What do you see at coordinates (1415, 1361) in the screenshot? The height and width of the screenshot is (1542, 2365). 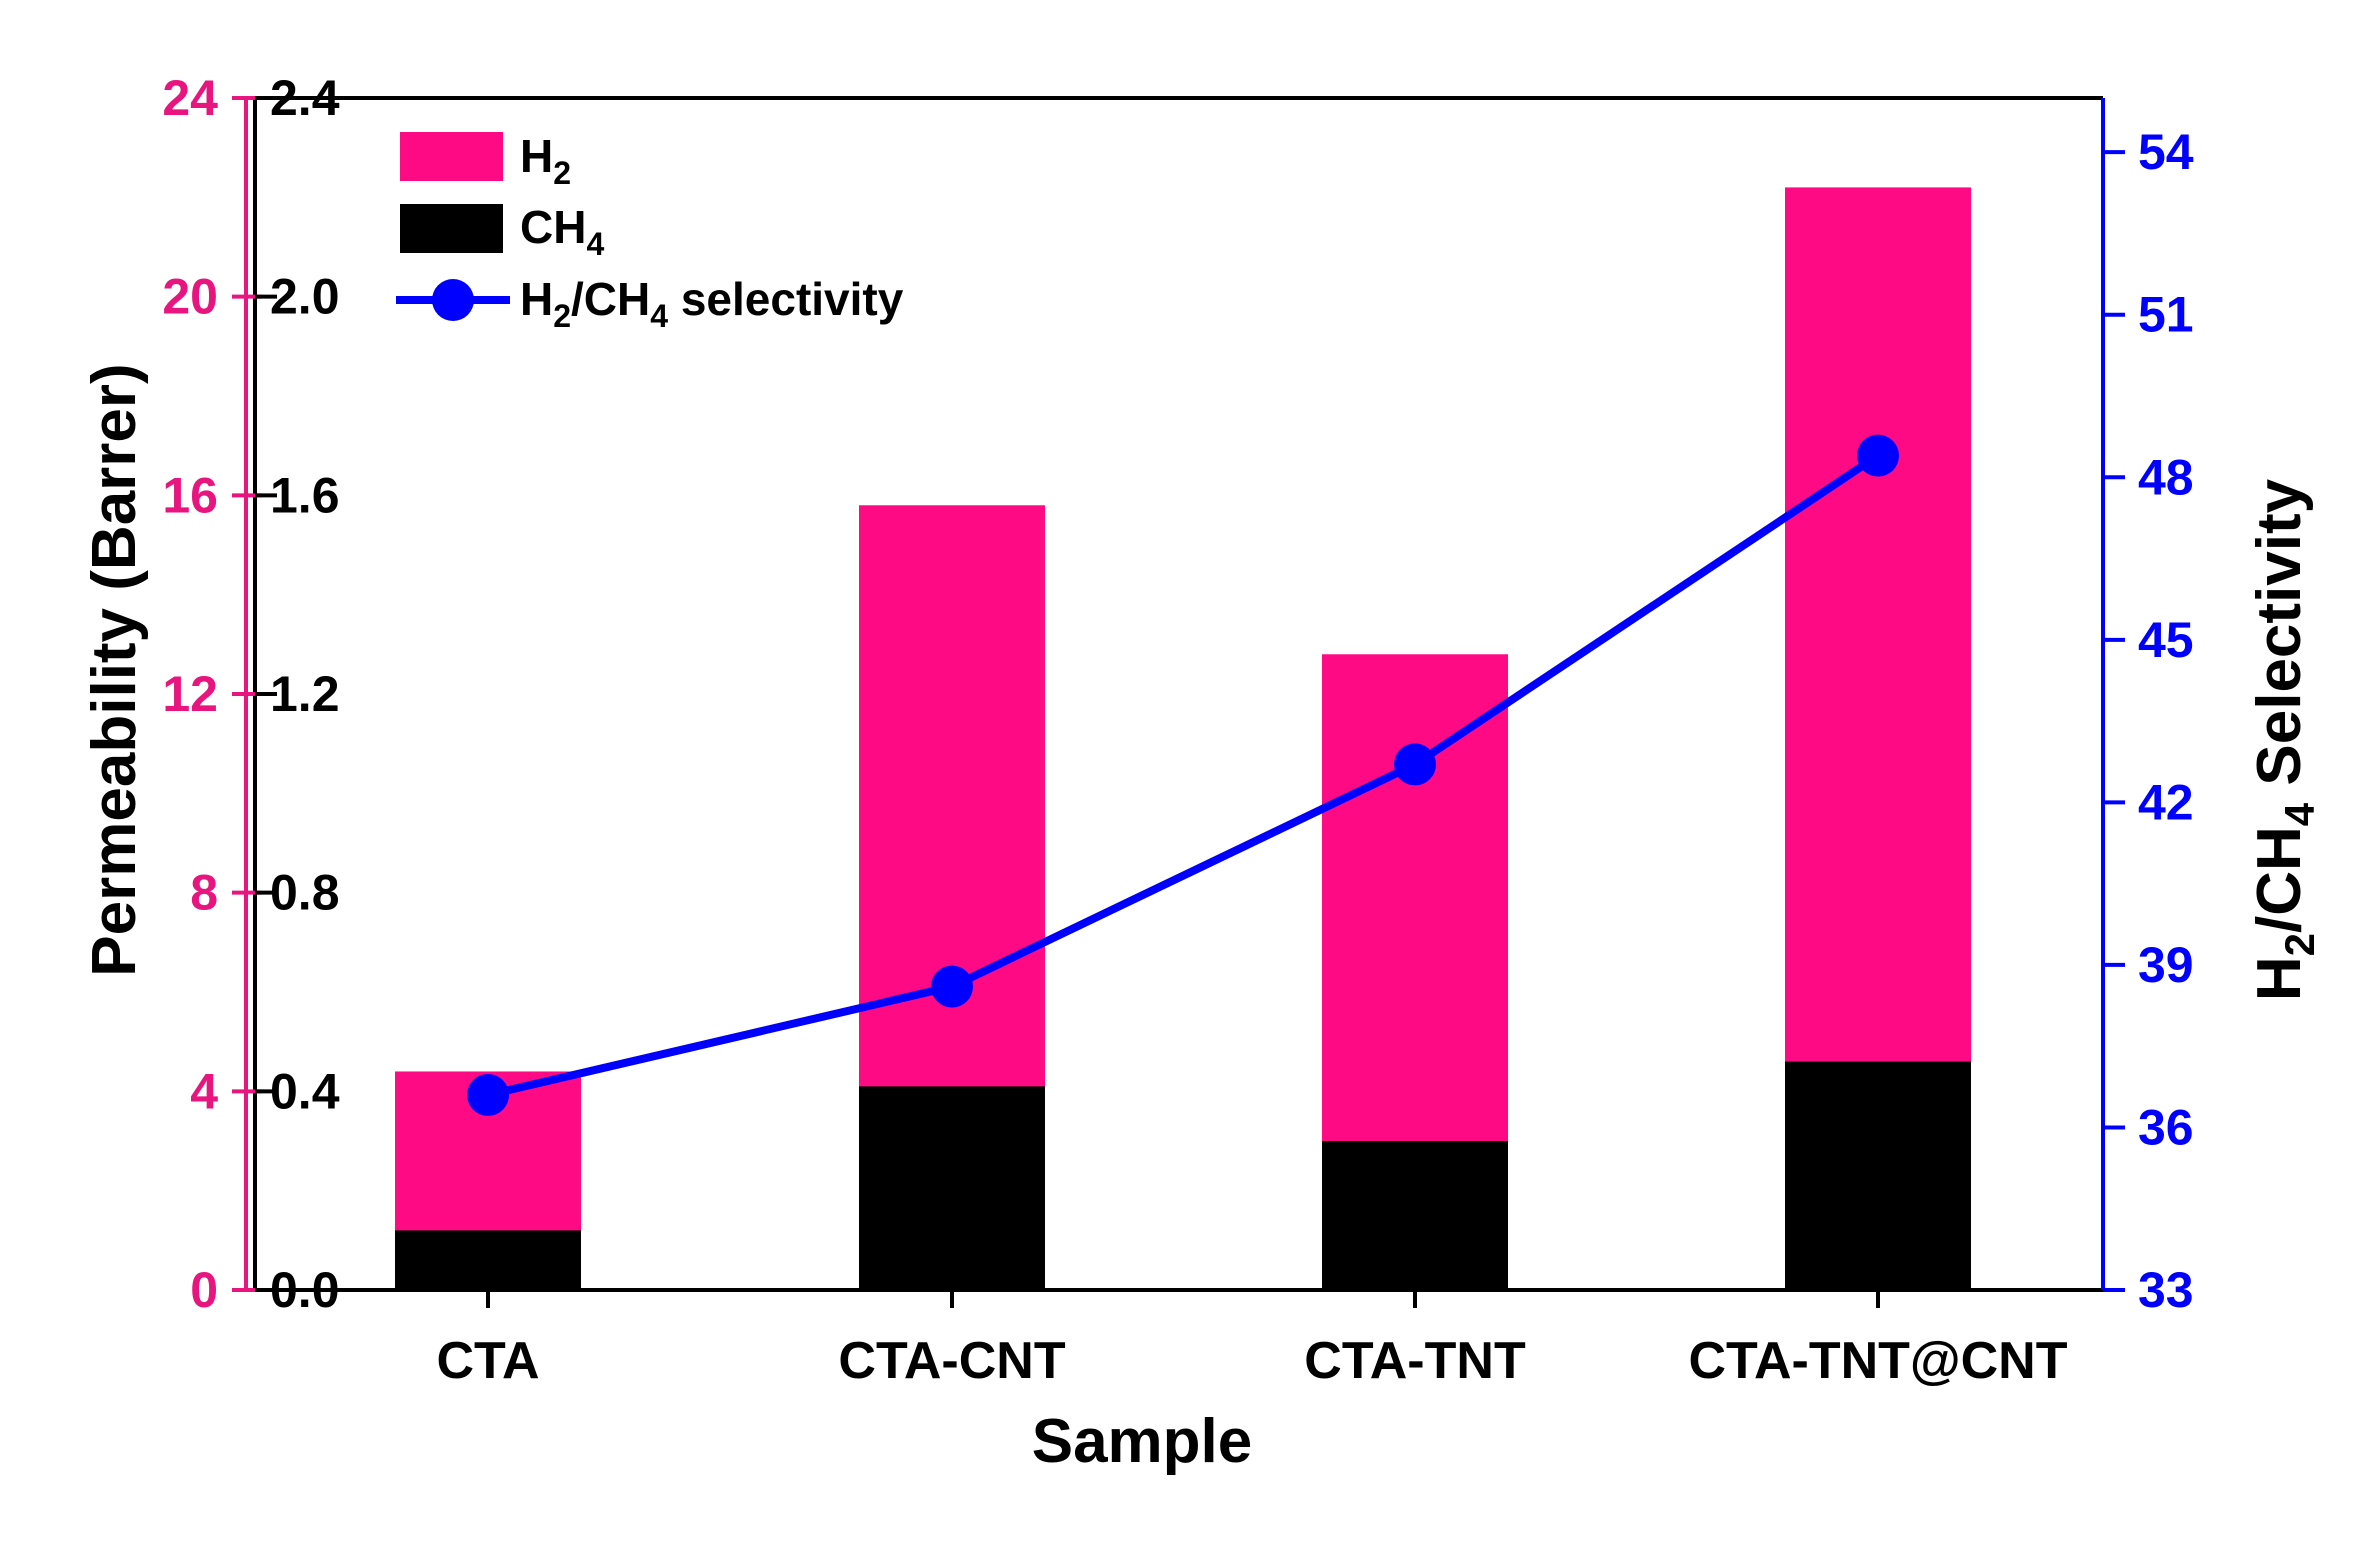 I see `x-tick-label-cta-tnt: CTA-TNT` at bounding box center [1415, 1361].